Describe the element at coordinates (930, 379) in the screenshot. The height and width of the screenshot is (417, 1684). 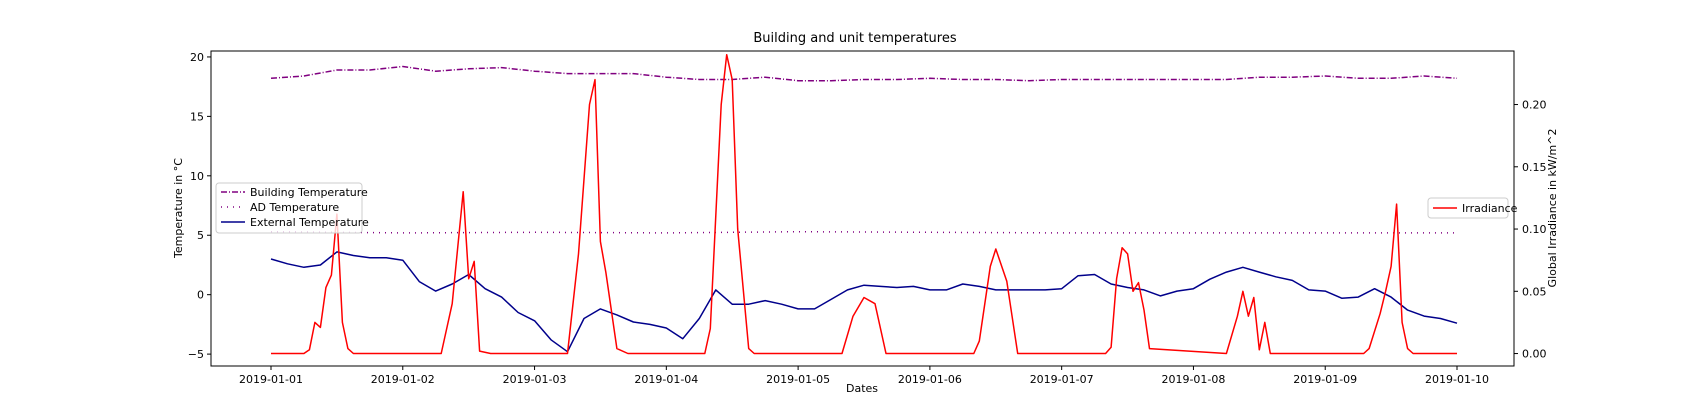
I see `x-tick-label: 2019-01-06` at that location.